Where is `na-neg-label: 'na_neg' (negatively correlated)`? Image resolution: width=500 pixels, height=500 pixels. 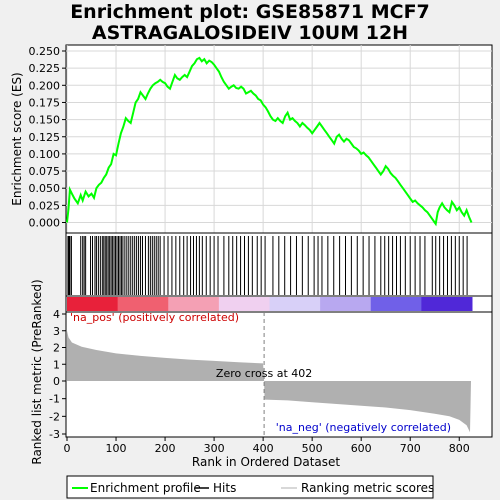 na-neg-label: 'na_neg' (negatively correlated) is located at coordinates (363, 427).